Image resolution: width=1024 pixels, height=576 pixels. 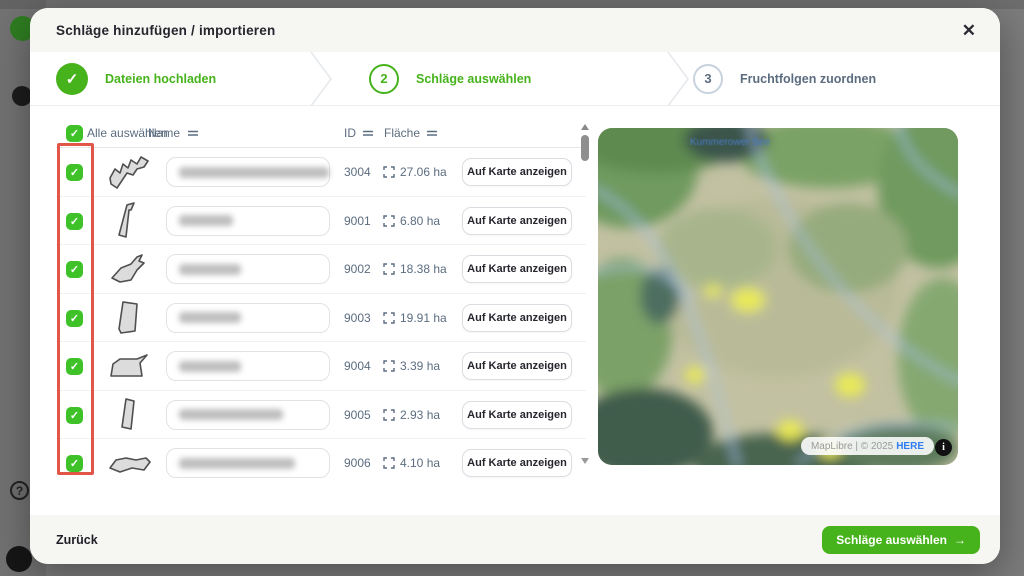 What do you see at coordinates (585, 461) in the screenshot?
I see `scrollbar-down-arrow-icon` at bounding box center [585, 461].